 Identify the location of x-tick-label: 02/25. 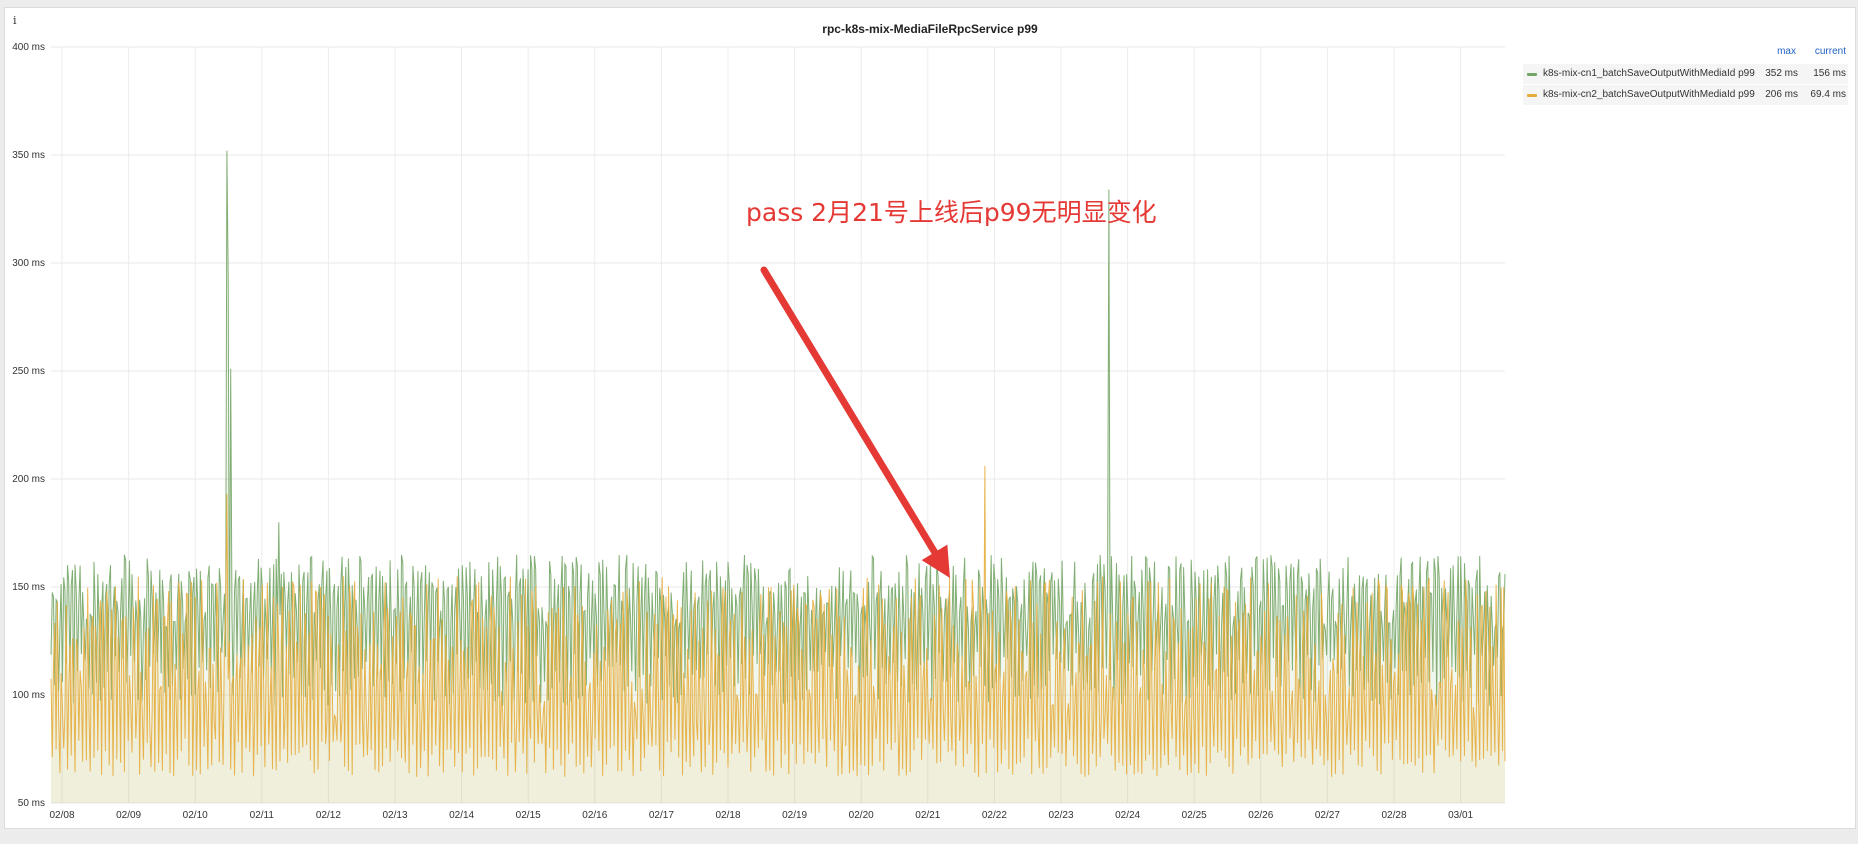
(1194, 815).